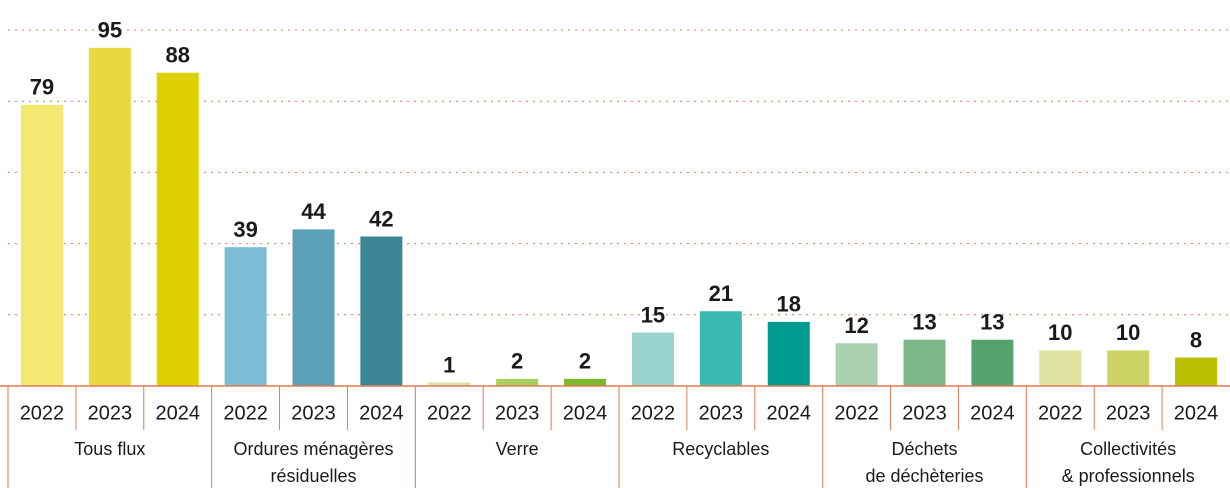 The height and width of the screenshot is (488, 1230). Describe the element at coordinates (313, 211) in the screenshot. I see `value-label: 44` at that location.